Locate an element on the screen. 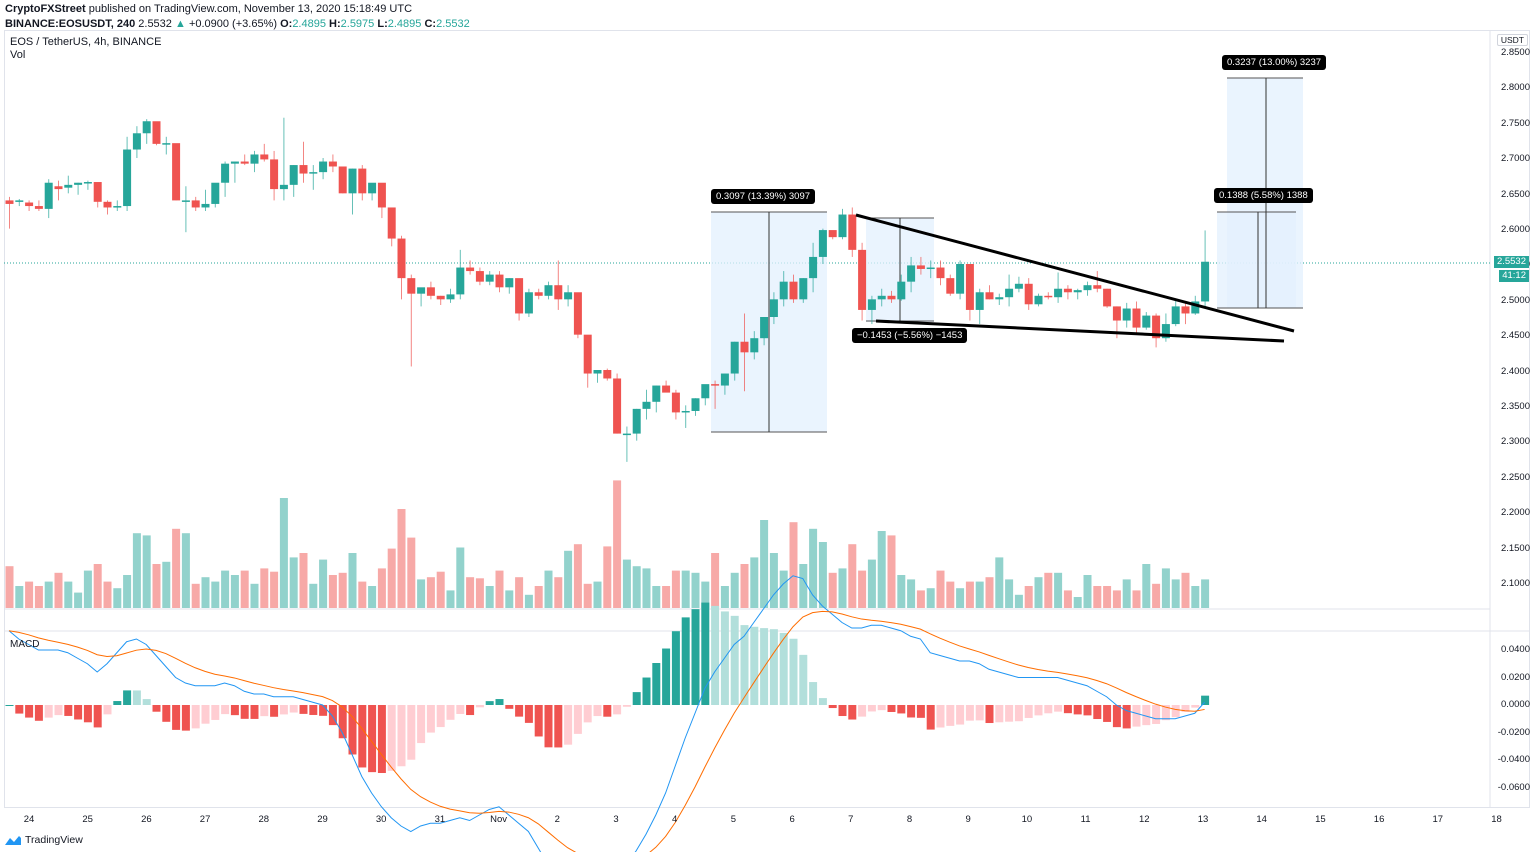 The height and width of the screenshot is (852, 1536). time-tick: 5 is located at coordinates (733, 819).